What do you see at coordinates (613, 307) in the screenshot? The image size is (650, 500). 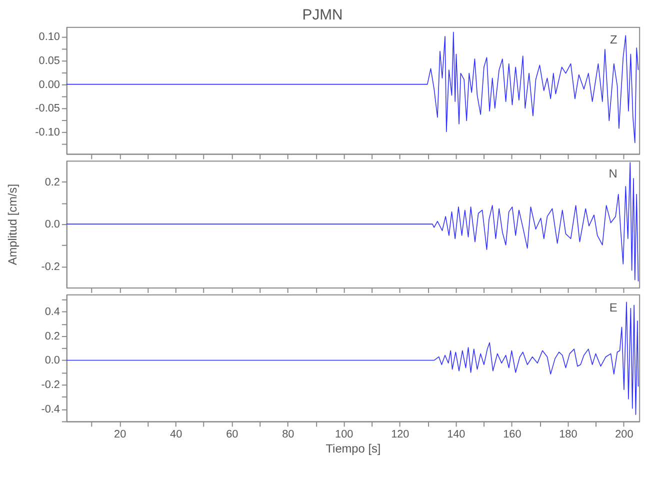 I see `annotation: E` at bounding box center [613, 307].